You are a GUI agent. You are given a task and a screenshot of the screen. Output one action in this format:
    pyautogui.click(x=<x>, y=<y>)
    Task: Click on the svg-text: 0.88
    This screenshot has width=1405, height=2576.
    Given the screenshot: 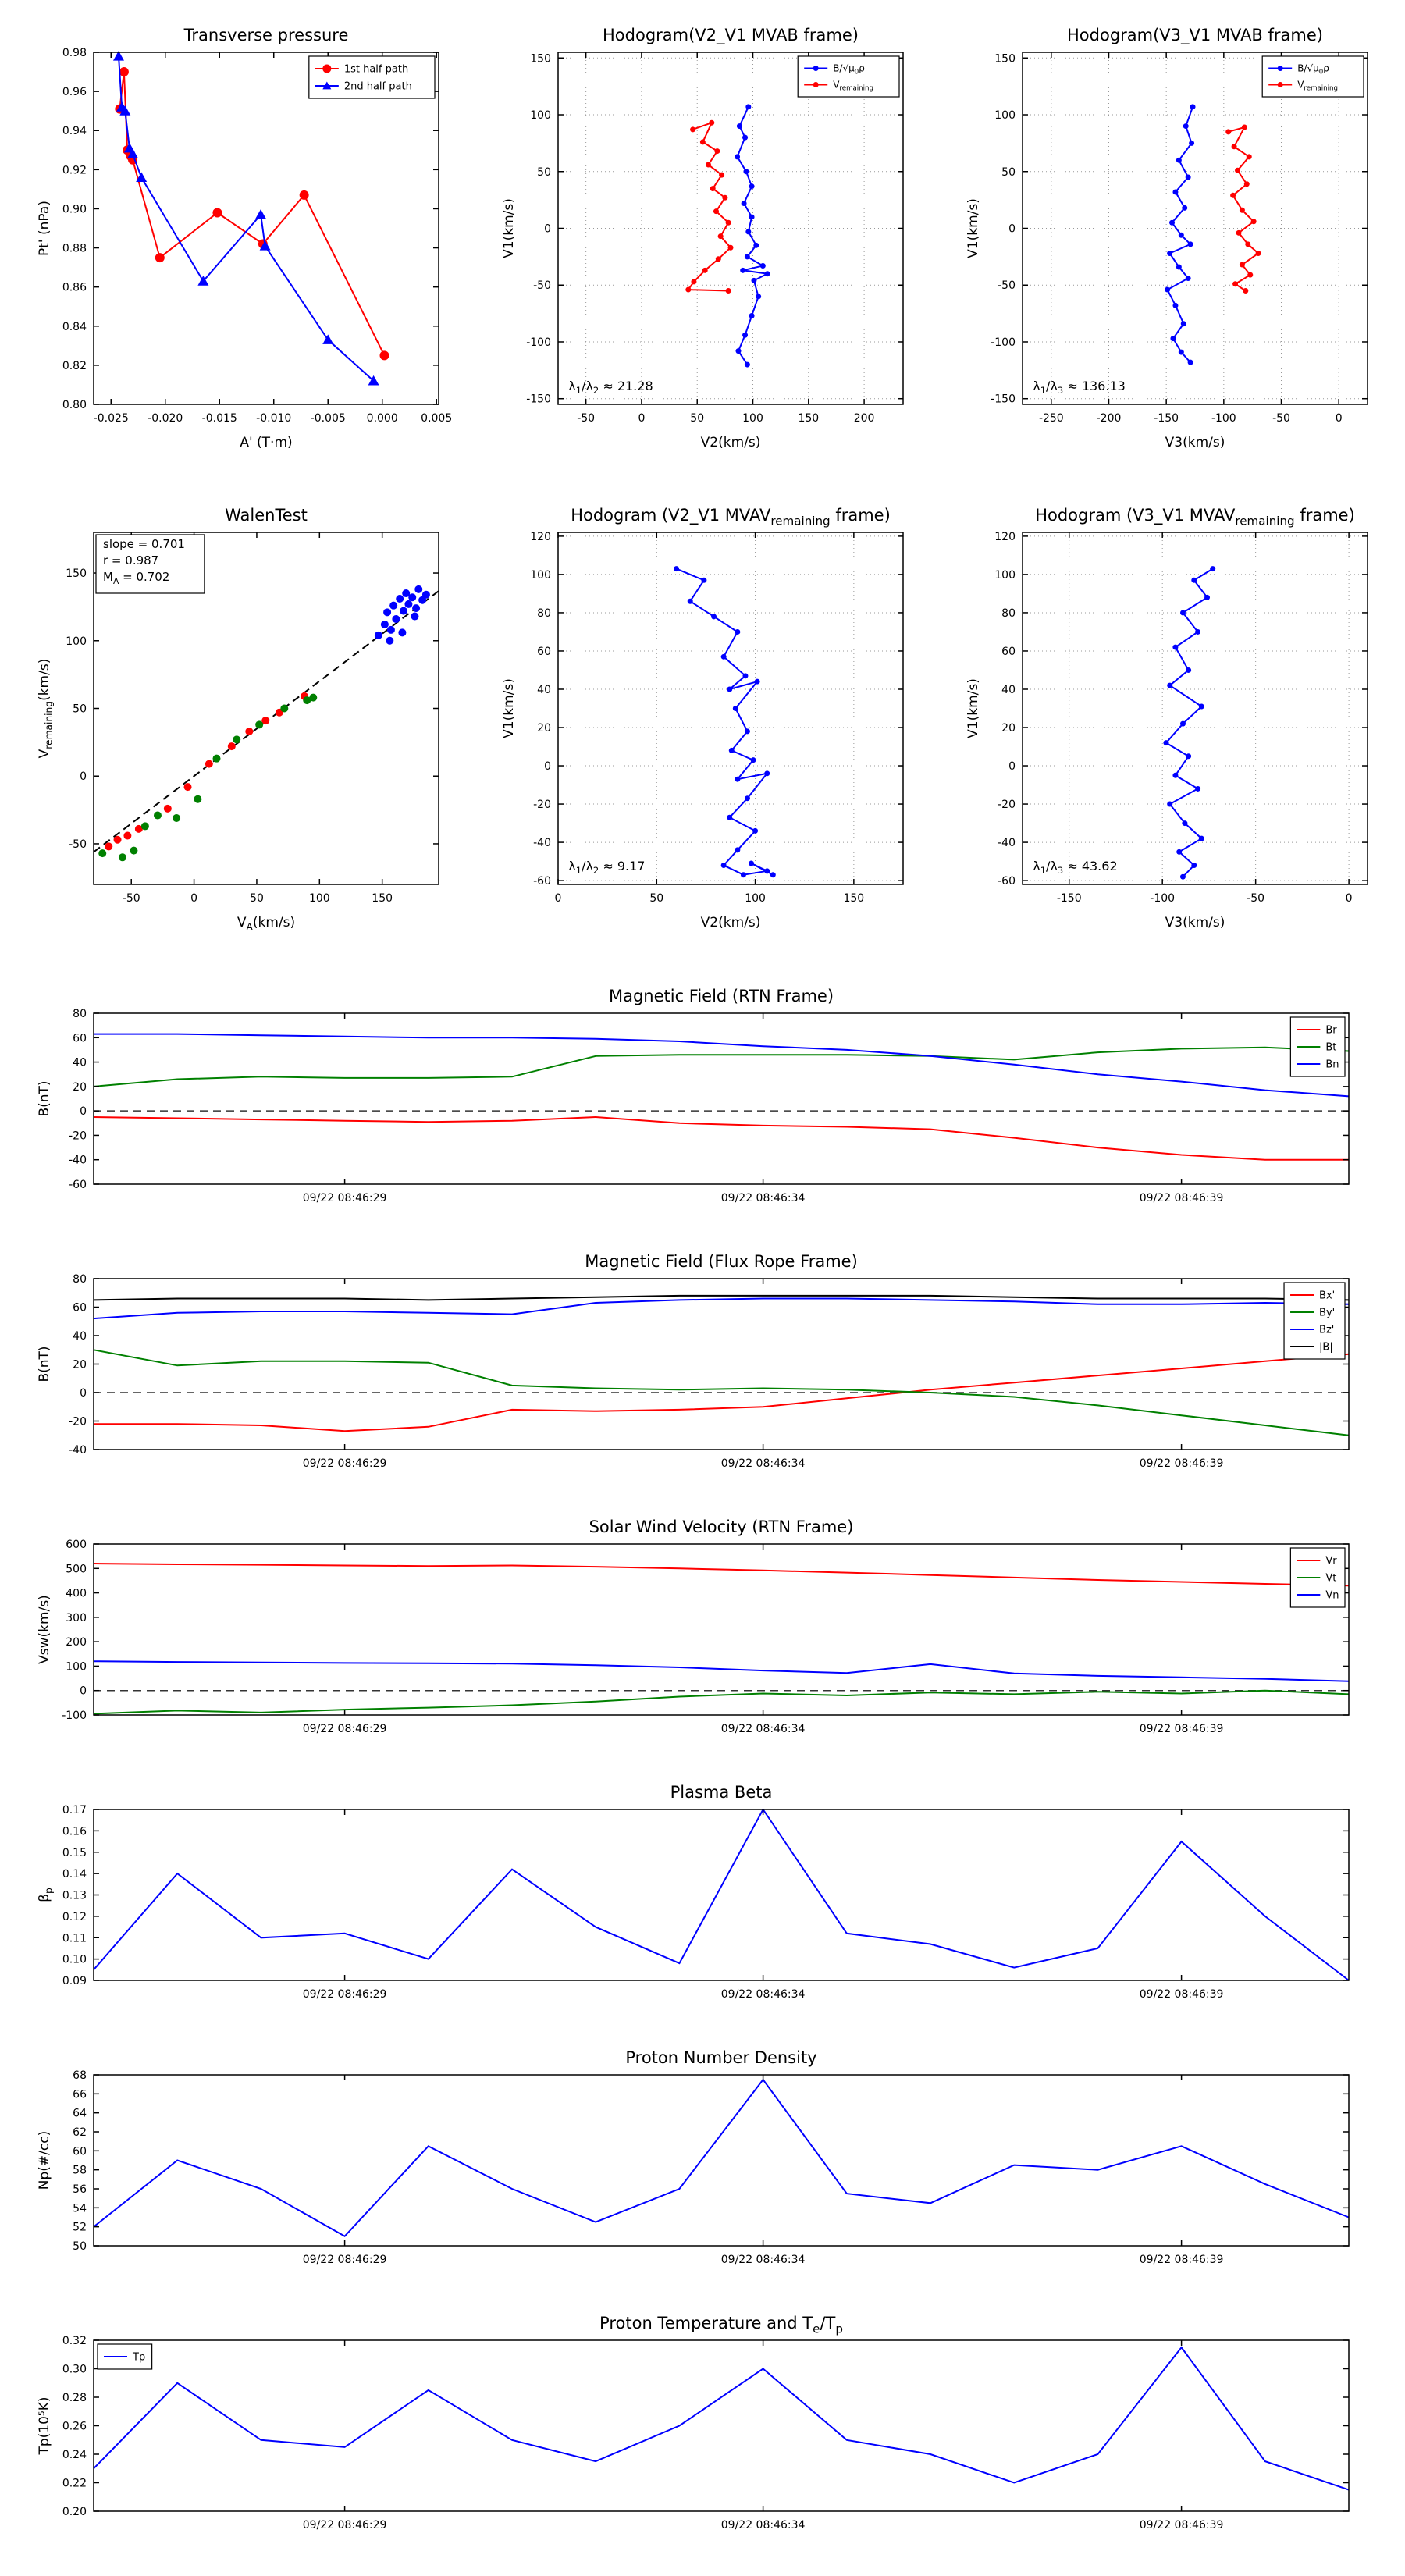 What is the action you would take?
    pyautogui.click(x=74, y=249)
    